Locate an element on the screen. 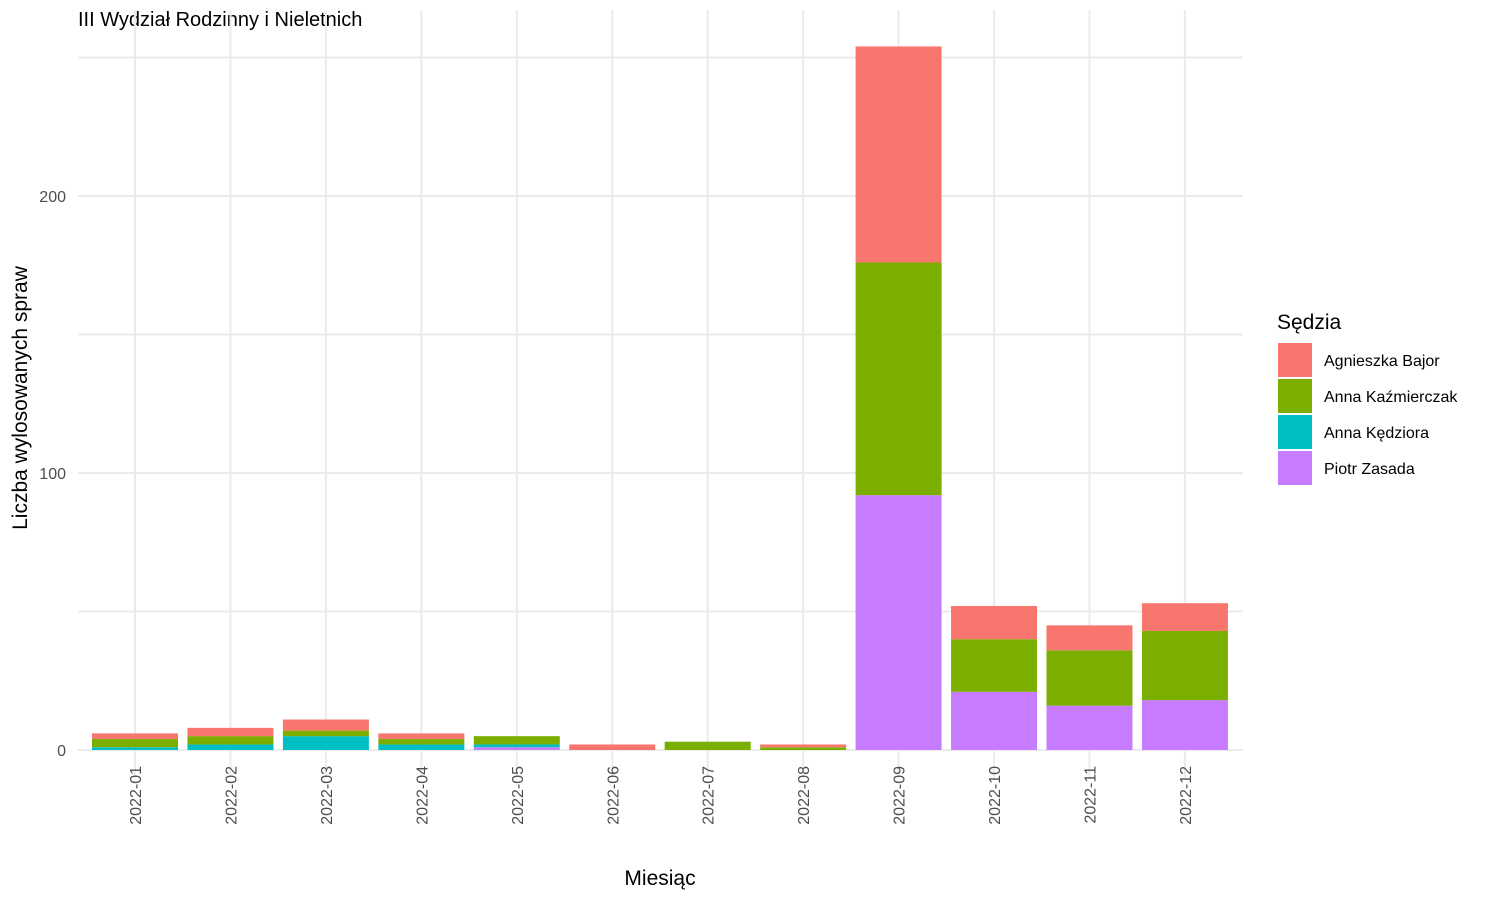 This screenshot has width=1500, height=900. legend-label: Anna Kaźmierczak is located at coordinates (1391, 397).